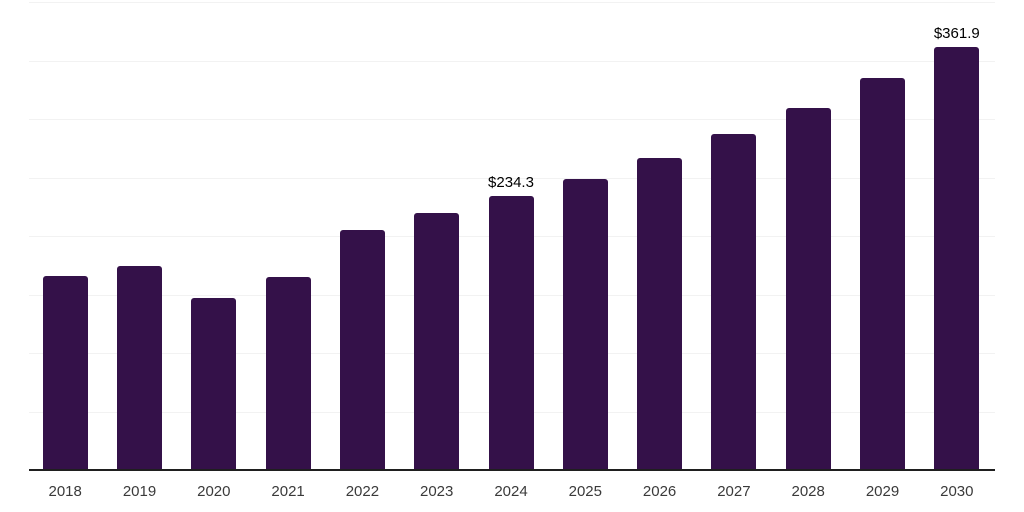 The image size is (1024, 512). What do you see at coordinates (511, 182) in the screenshot?
I see `bar-label-2024: $234.3` at bounding box center [511, 182].